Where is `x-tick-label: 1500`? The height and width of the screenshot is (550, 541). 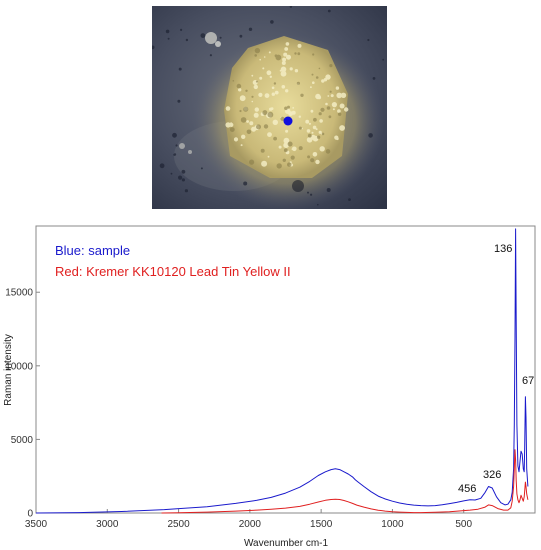 x-tick-label: 1500 is located at coordinates (321, 524).